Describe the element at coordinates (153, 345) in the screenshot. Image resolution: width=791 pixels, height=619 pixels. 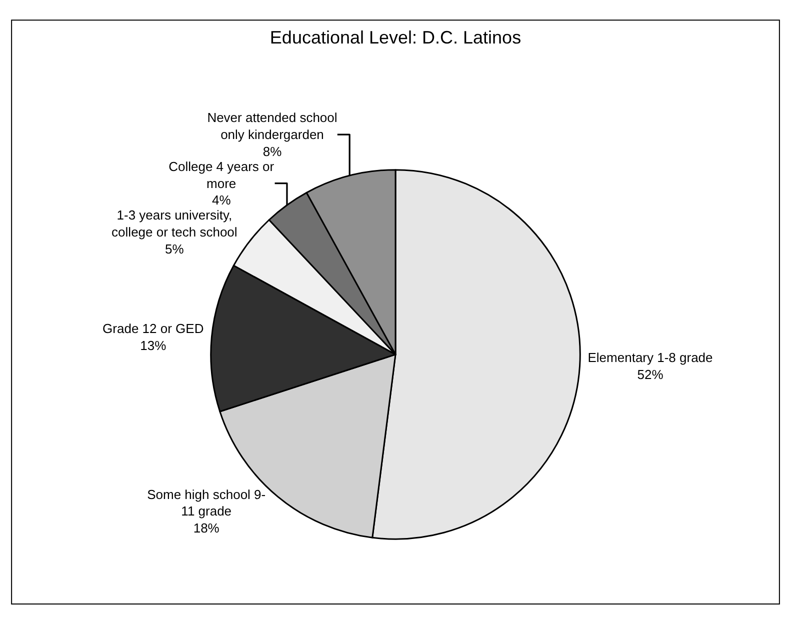
I see `data-label: 13%` at that location.